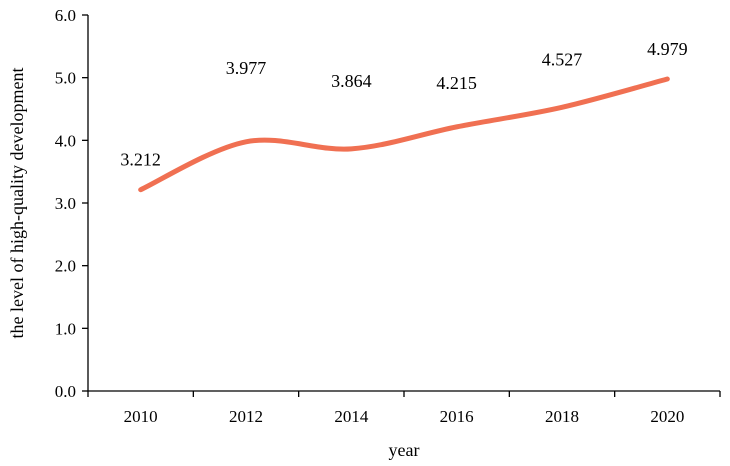 The height and width of the screenshot is (466, 730). Describe the element at coordinates (65, 203) in the screenshot. I see `y-tick-label: 3.0` at that location.